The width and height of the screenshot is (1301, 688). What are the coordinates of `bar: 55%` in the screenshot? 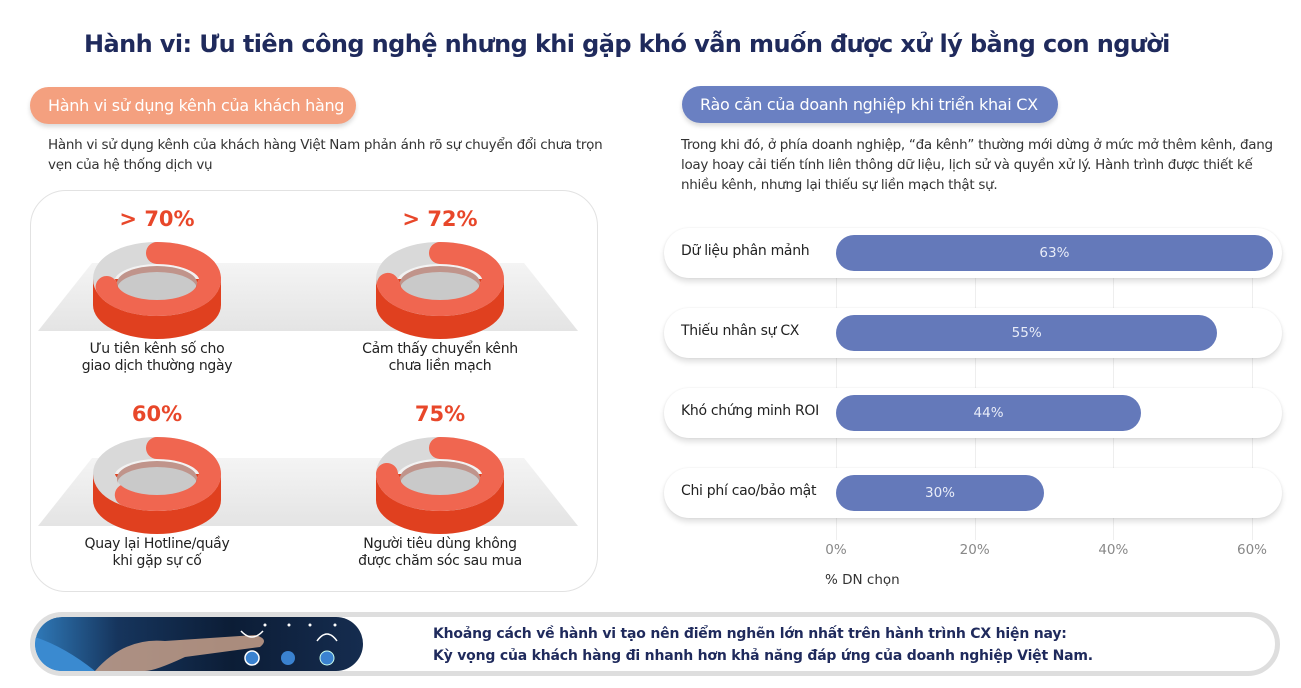 It's located at (1027, 333).